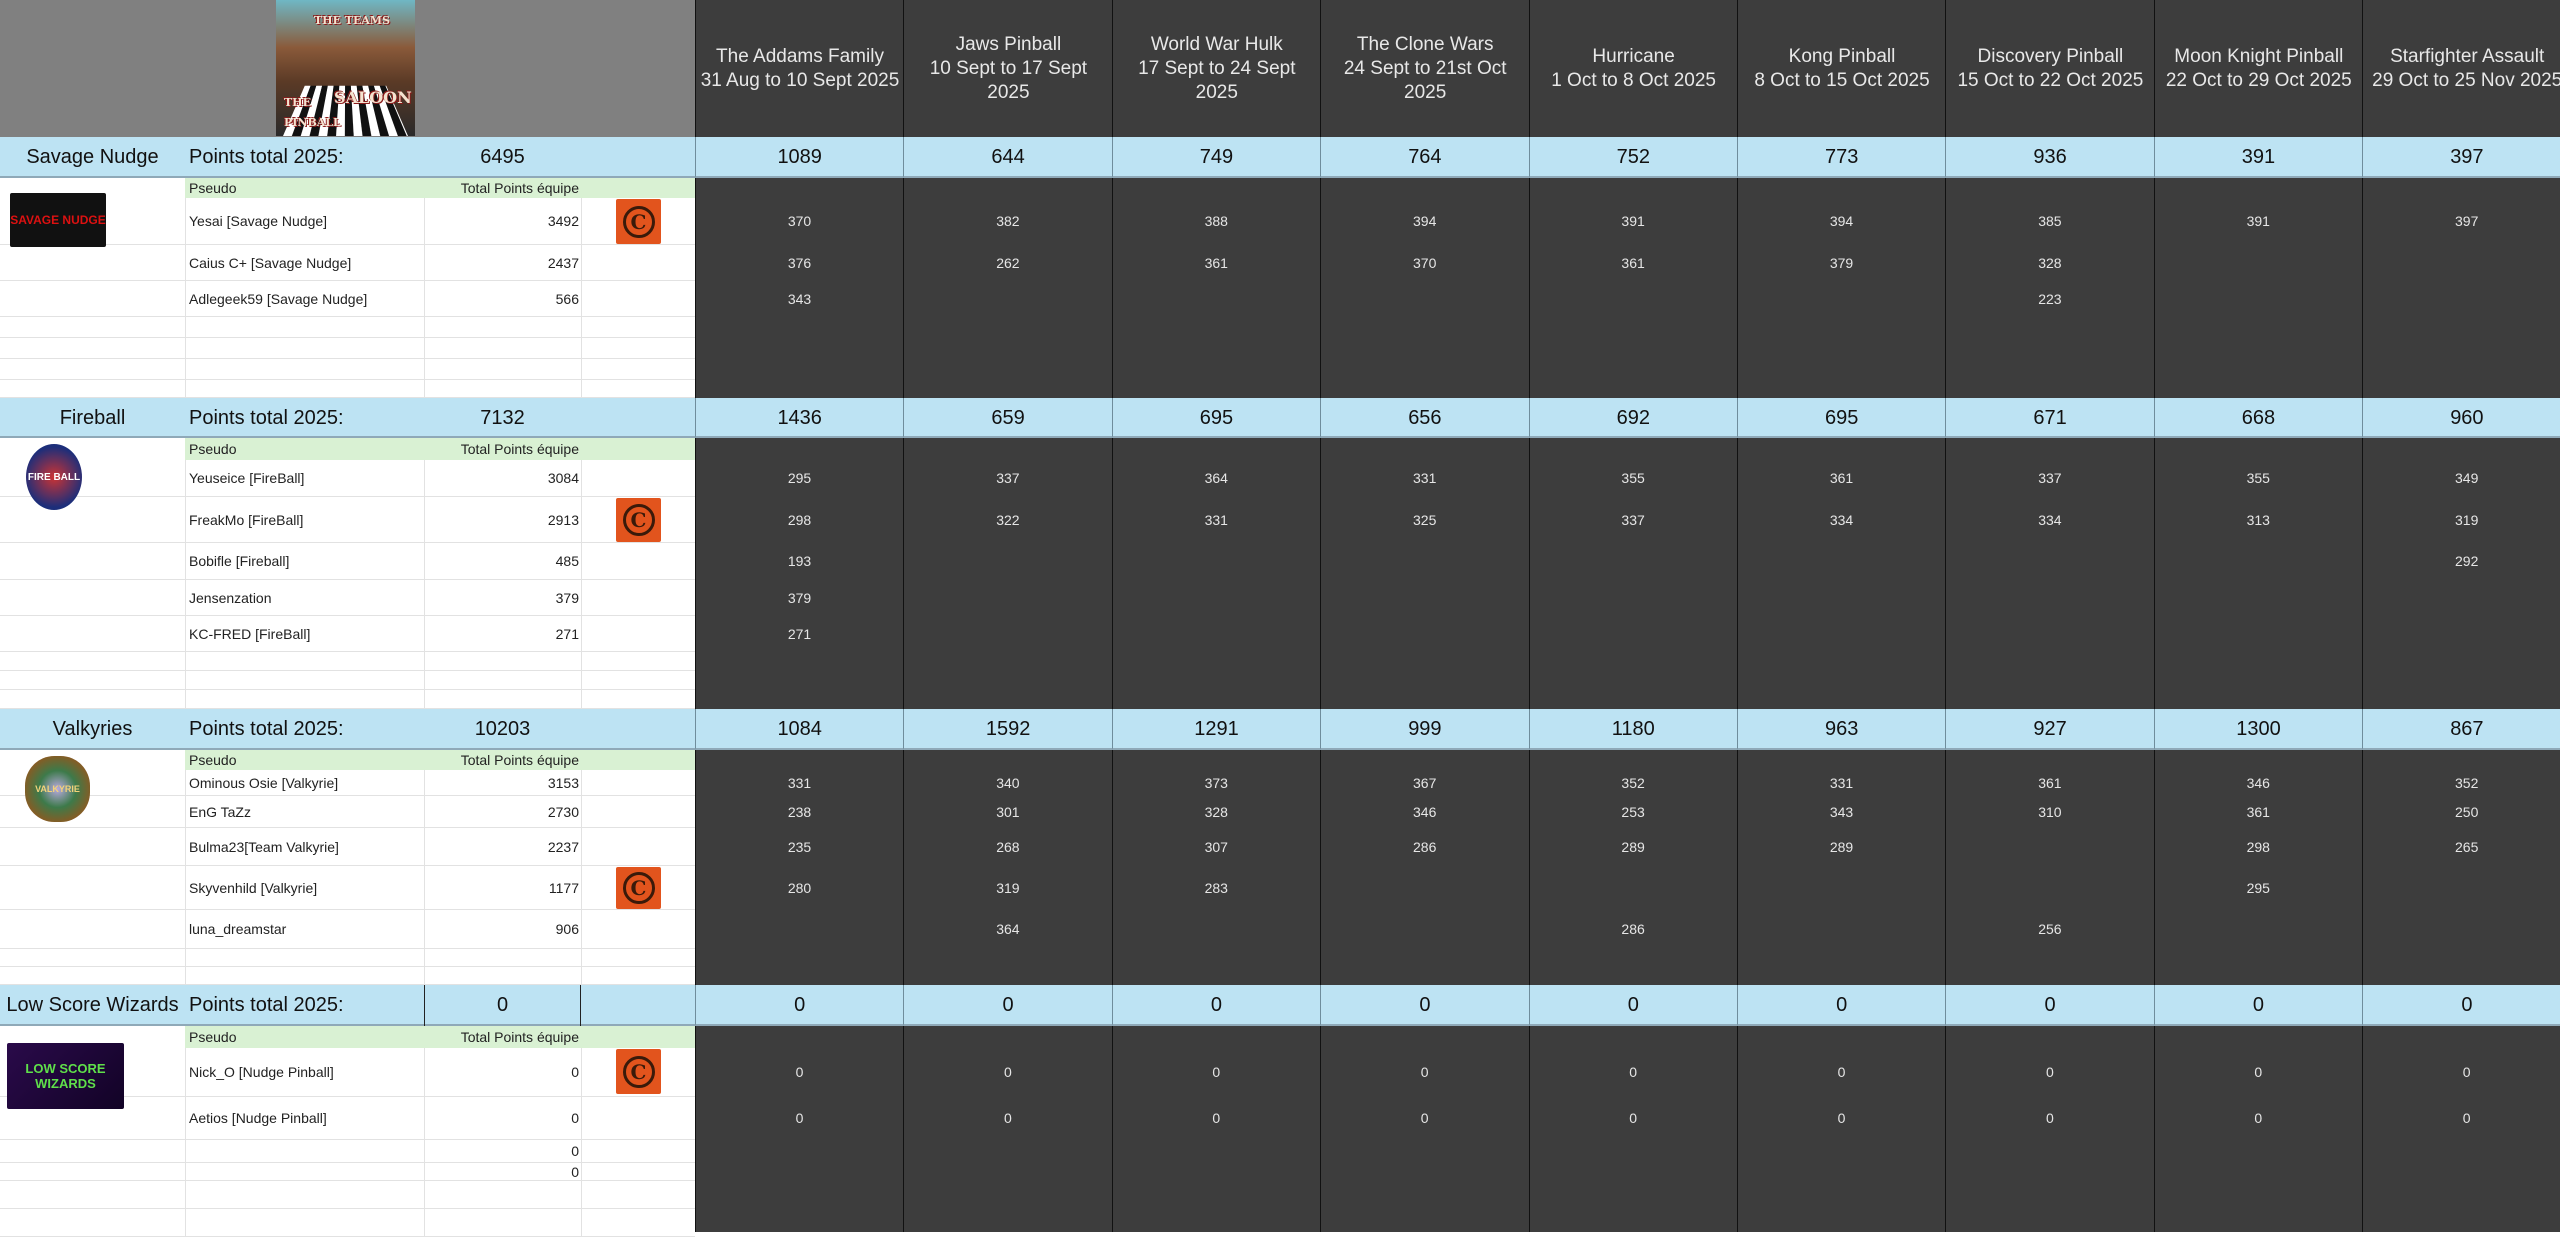  Describe the element at coordinates (2258, 616) in the screenshot. I see `game-column: Moon Knight Pinball 22 Oct to 29 Oct 2025` at that location.